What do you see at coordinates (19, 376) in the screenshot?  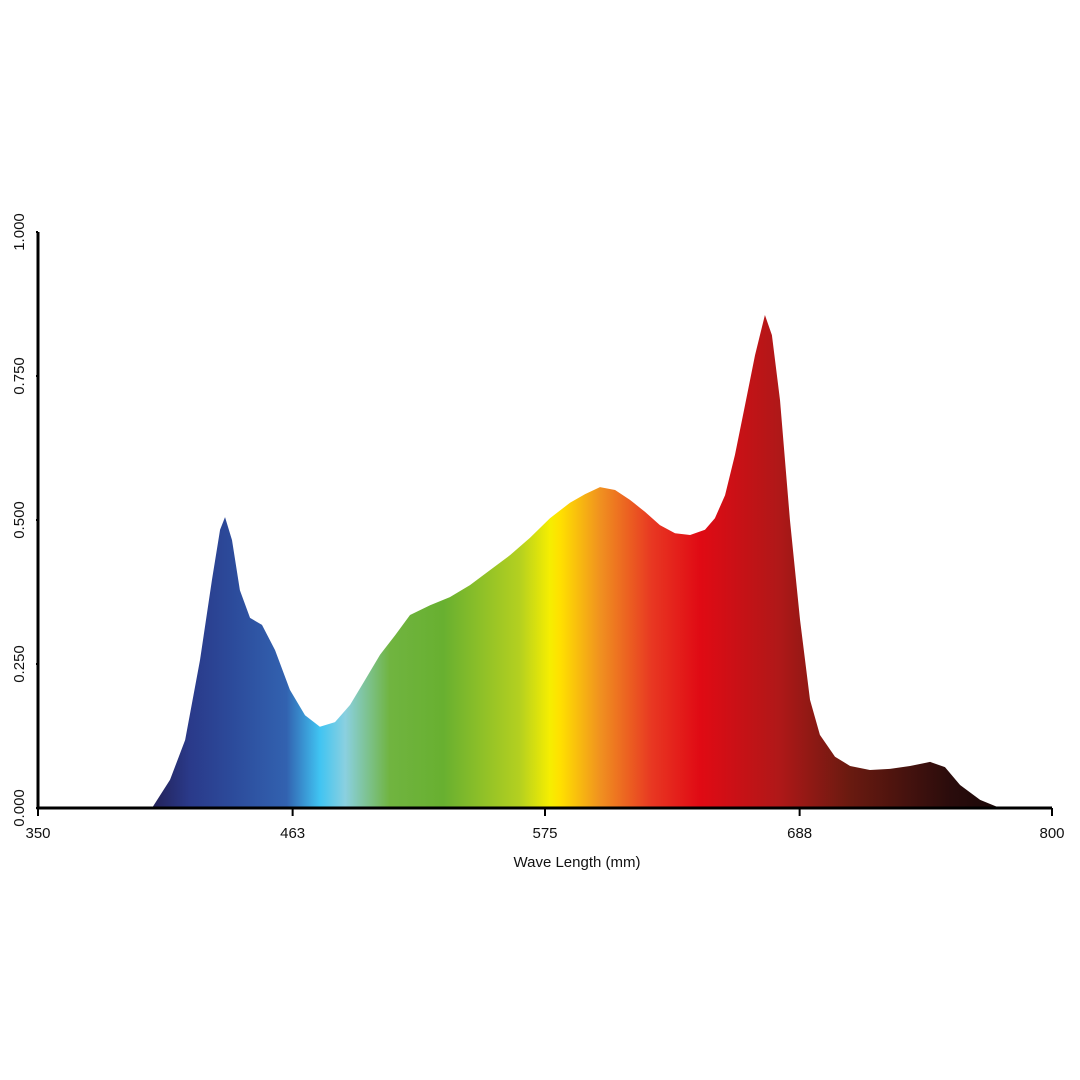 I see `y-tick-label: 0.750` at bounding box center [19, 376].